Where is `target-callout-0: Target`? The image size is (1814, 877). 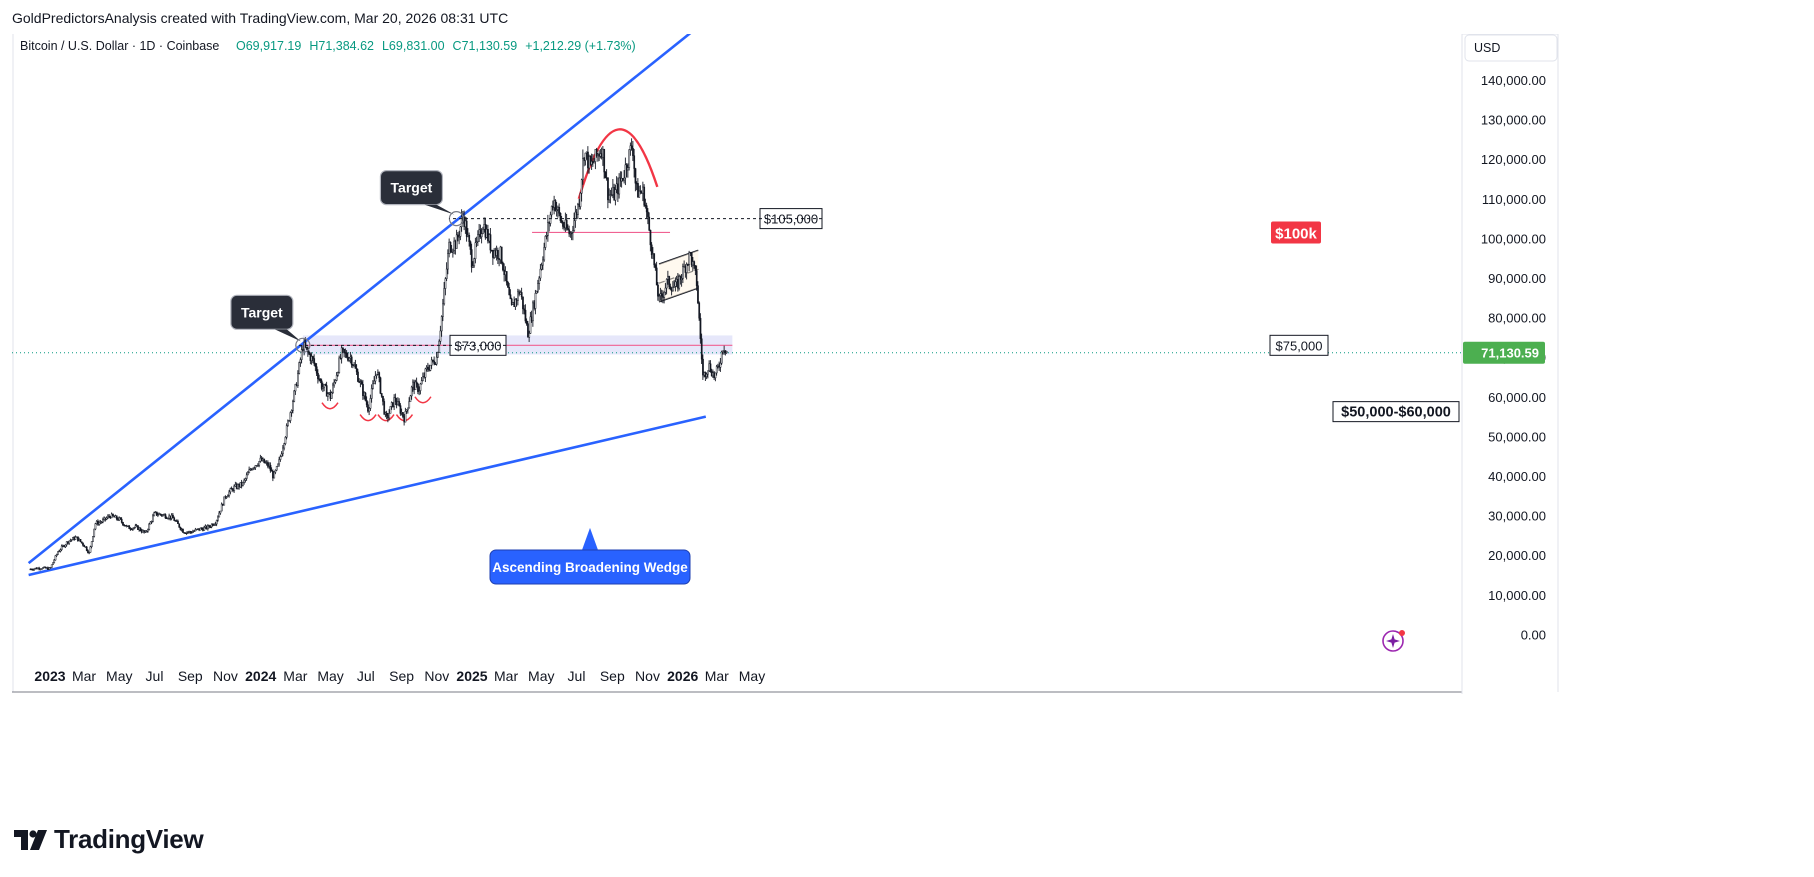
target-callout-0: Target is located at coordinates (270, 323).